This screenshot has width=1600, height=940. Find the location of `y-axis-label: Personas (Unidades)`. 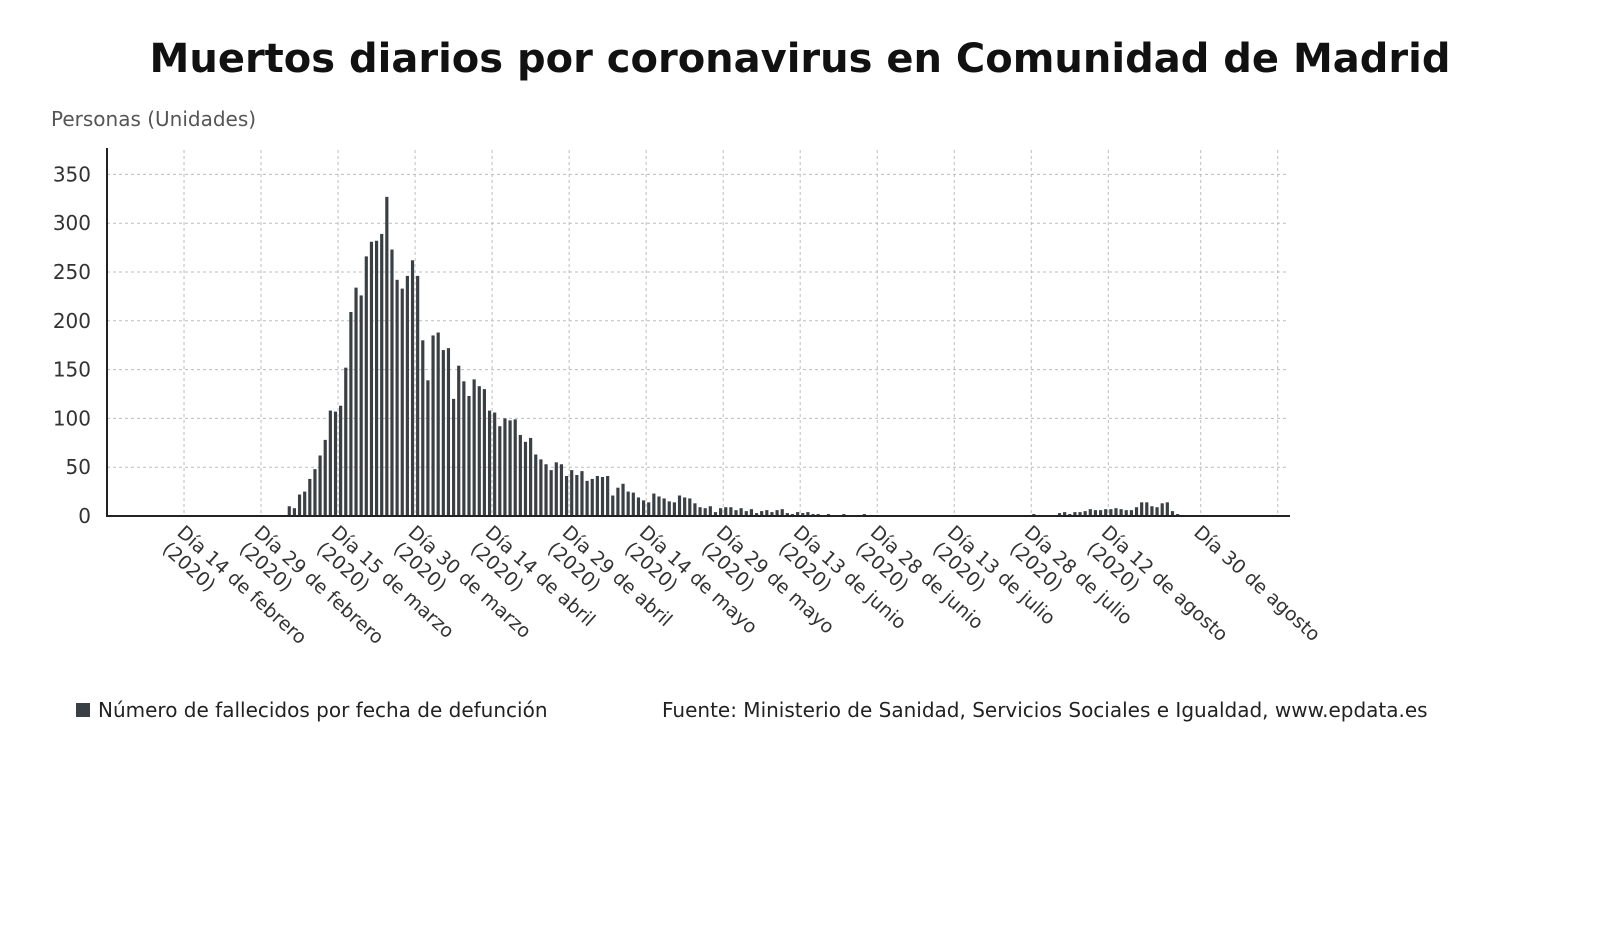

y-axis-label: Personas (Unidades) is located at coordinates (154, 119).